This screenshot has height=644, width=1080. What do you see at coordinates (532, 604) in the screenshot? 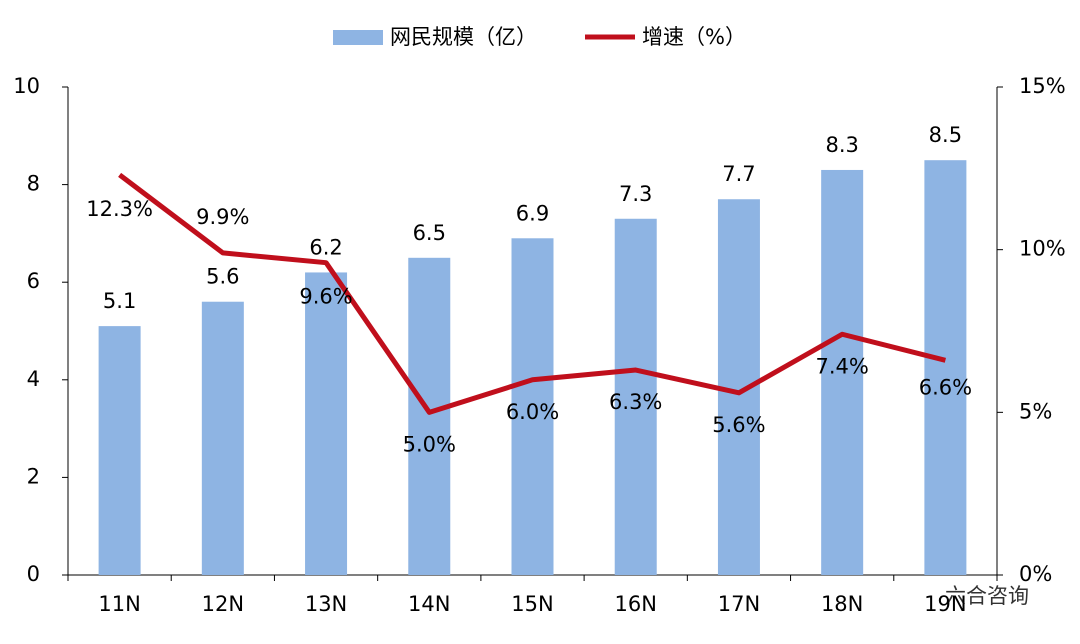
I see `x-tick-label: 15N` at bounding box center [532, 604].